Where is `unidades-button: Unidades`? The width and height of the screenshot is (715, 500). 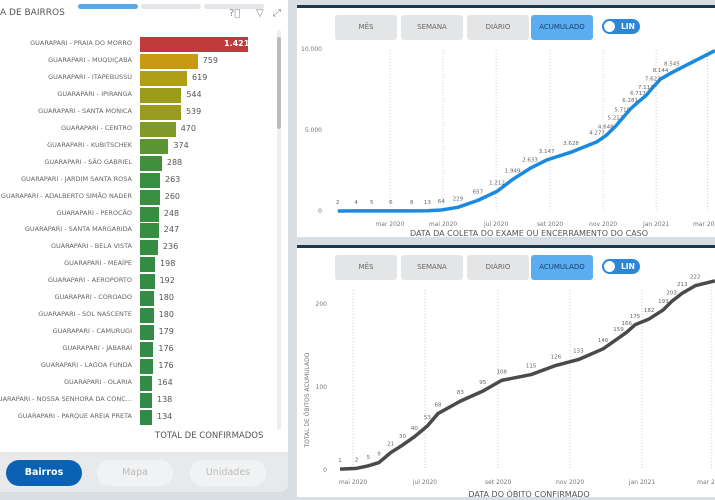
unidades-button: Unidades is located at coordinates (228, 473).